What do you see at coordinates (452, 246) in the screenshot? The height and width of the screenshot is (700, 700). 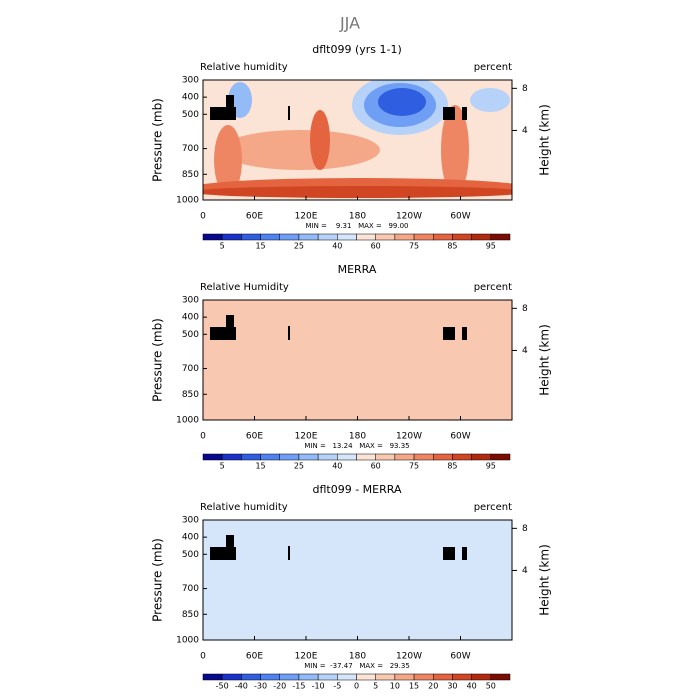 I see `colorbar-label: 85` at bounding box center [452, 246].